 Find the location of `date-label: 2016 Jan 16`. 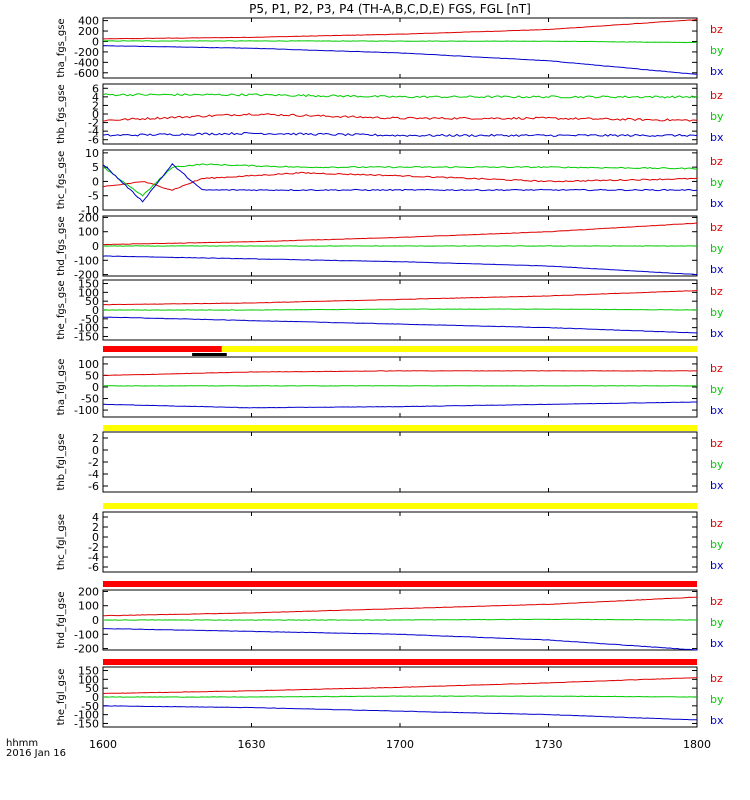

date-label: 2016 Jan 16 is located at coordinates (36, 753).